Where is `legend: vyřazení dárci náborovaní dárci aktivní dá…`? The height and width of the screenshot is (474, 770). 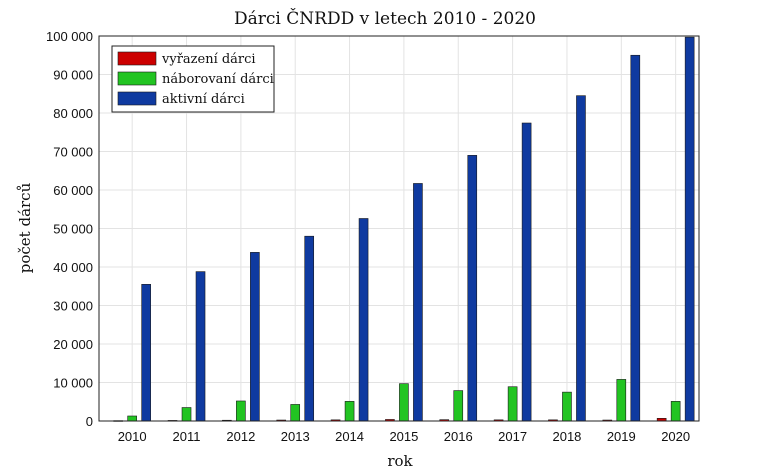
legend: vyřazení dárci náborovaní dárci aktivní dá… is located at coordinates (193, 79).